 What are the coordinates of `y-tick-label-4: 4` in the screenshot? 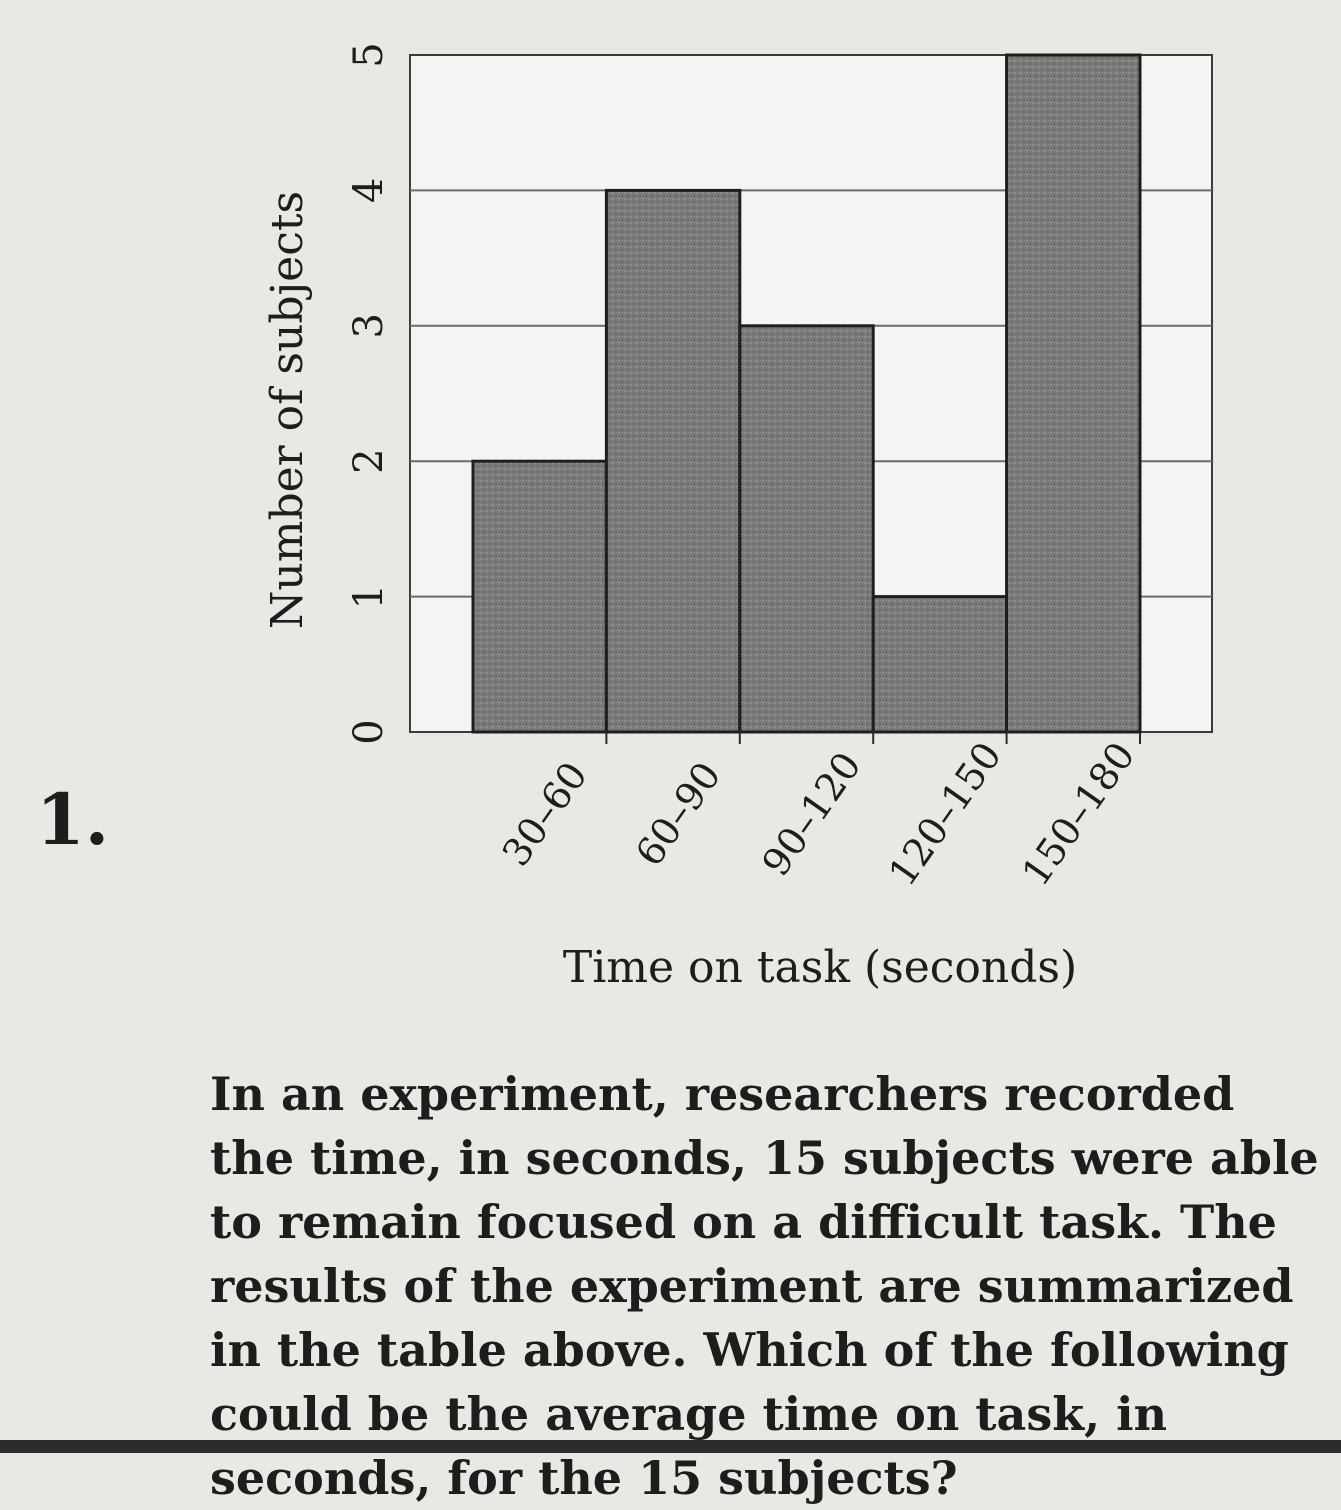 It's located at (369, 190).